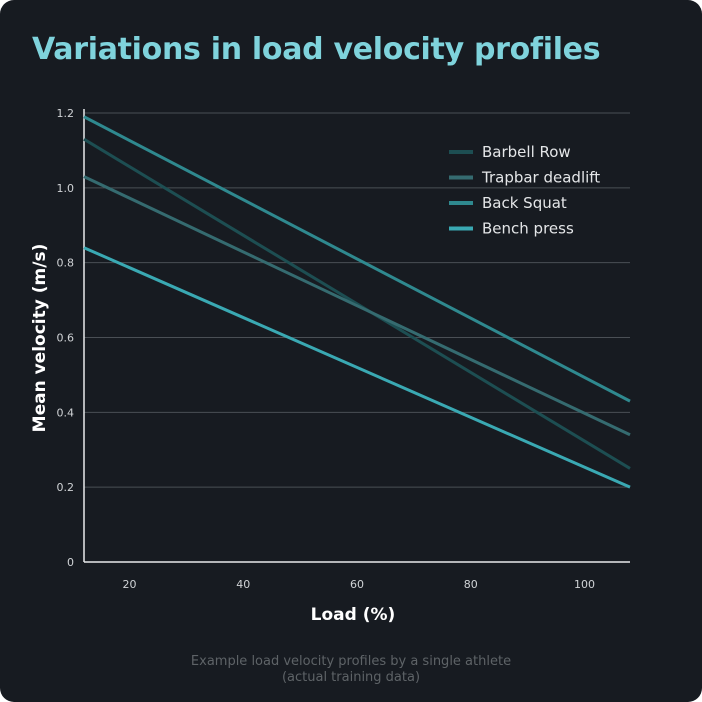 This screenshot has width=702, height=702. I want to click on x-tick-label: 80, so click(471, 584).